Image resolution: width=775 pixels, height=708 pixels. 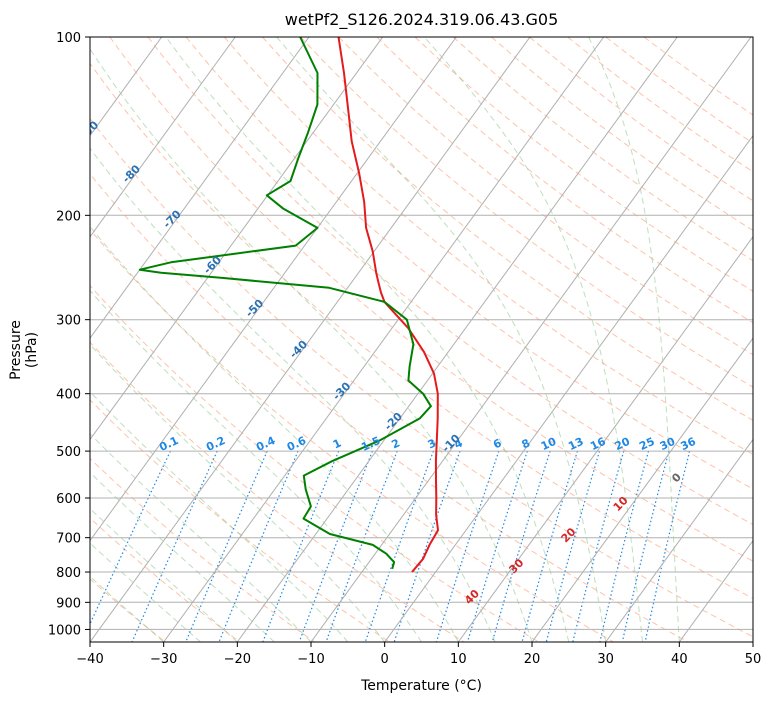 I want to click on x-tick-label: 50, so click(x=753, y=659).